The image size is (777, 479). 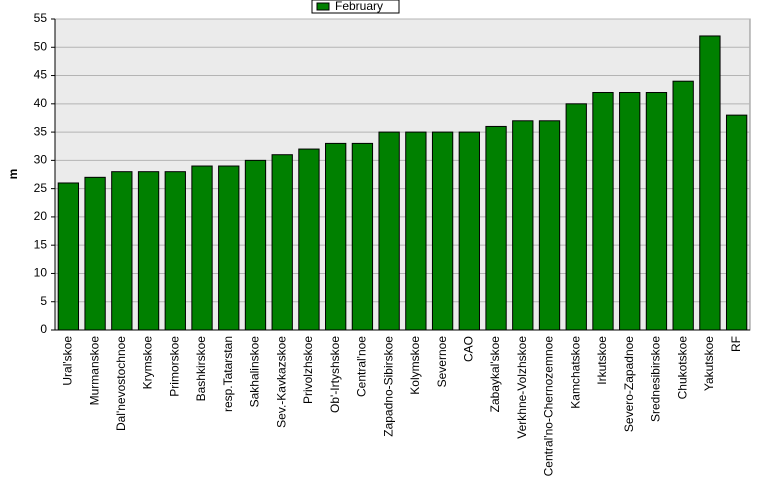 I want to click on x-tick-label: Irkutskoe, so click(x=602, y=360).